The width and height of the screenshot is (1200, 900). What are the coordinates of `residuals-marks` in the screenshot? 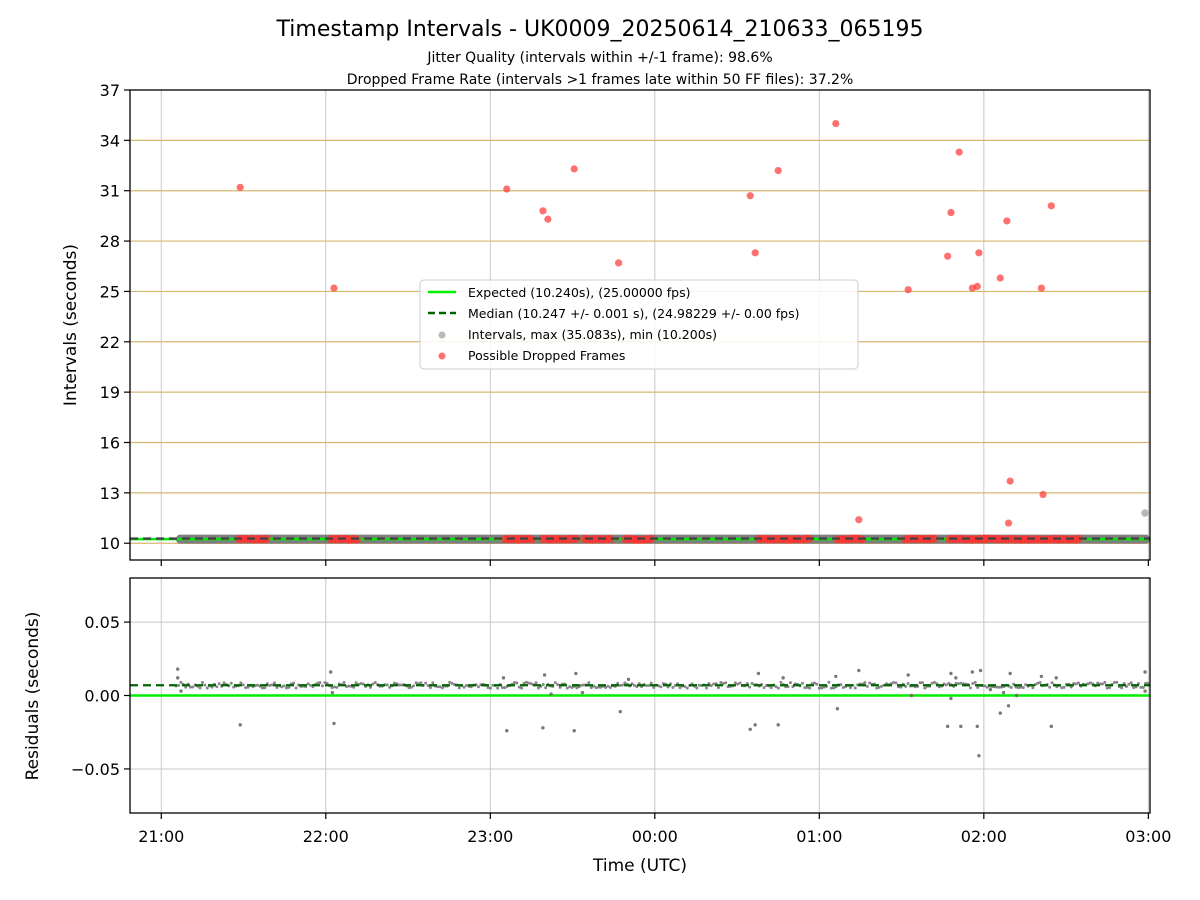 It's located at (640, 712).